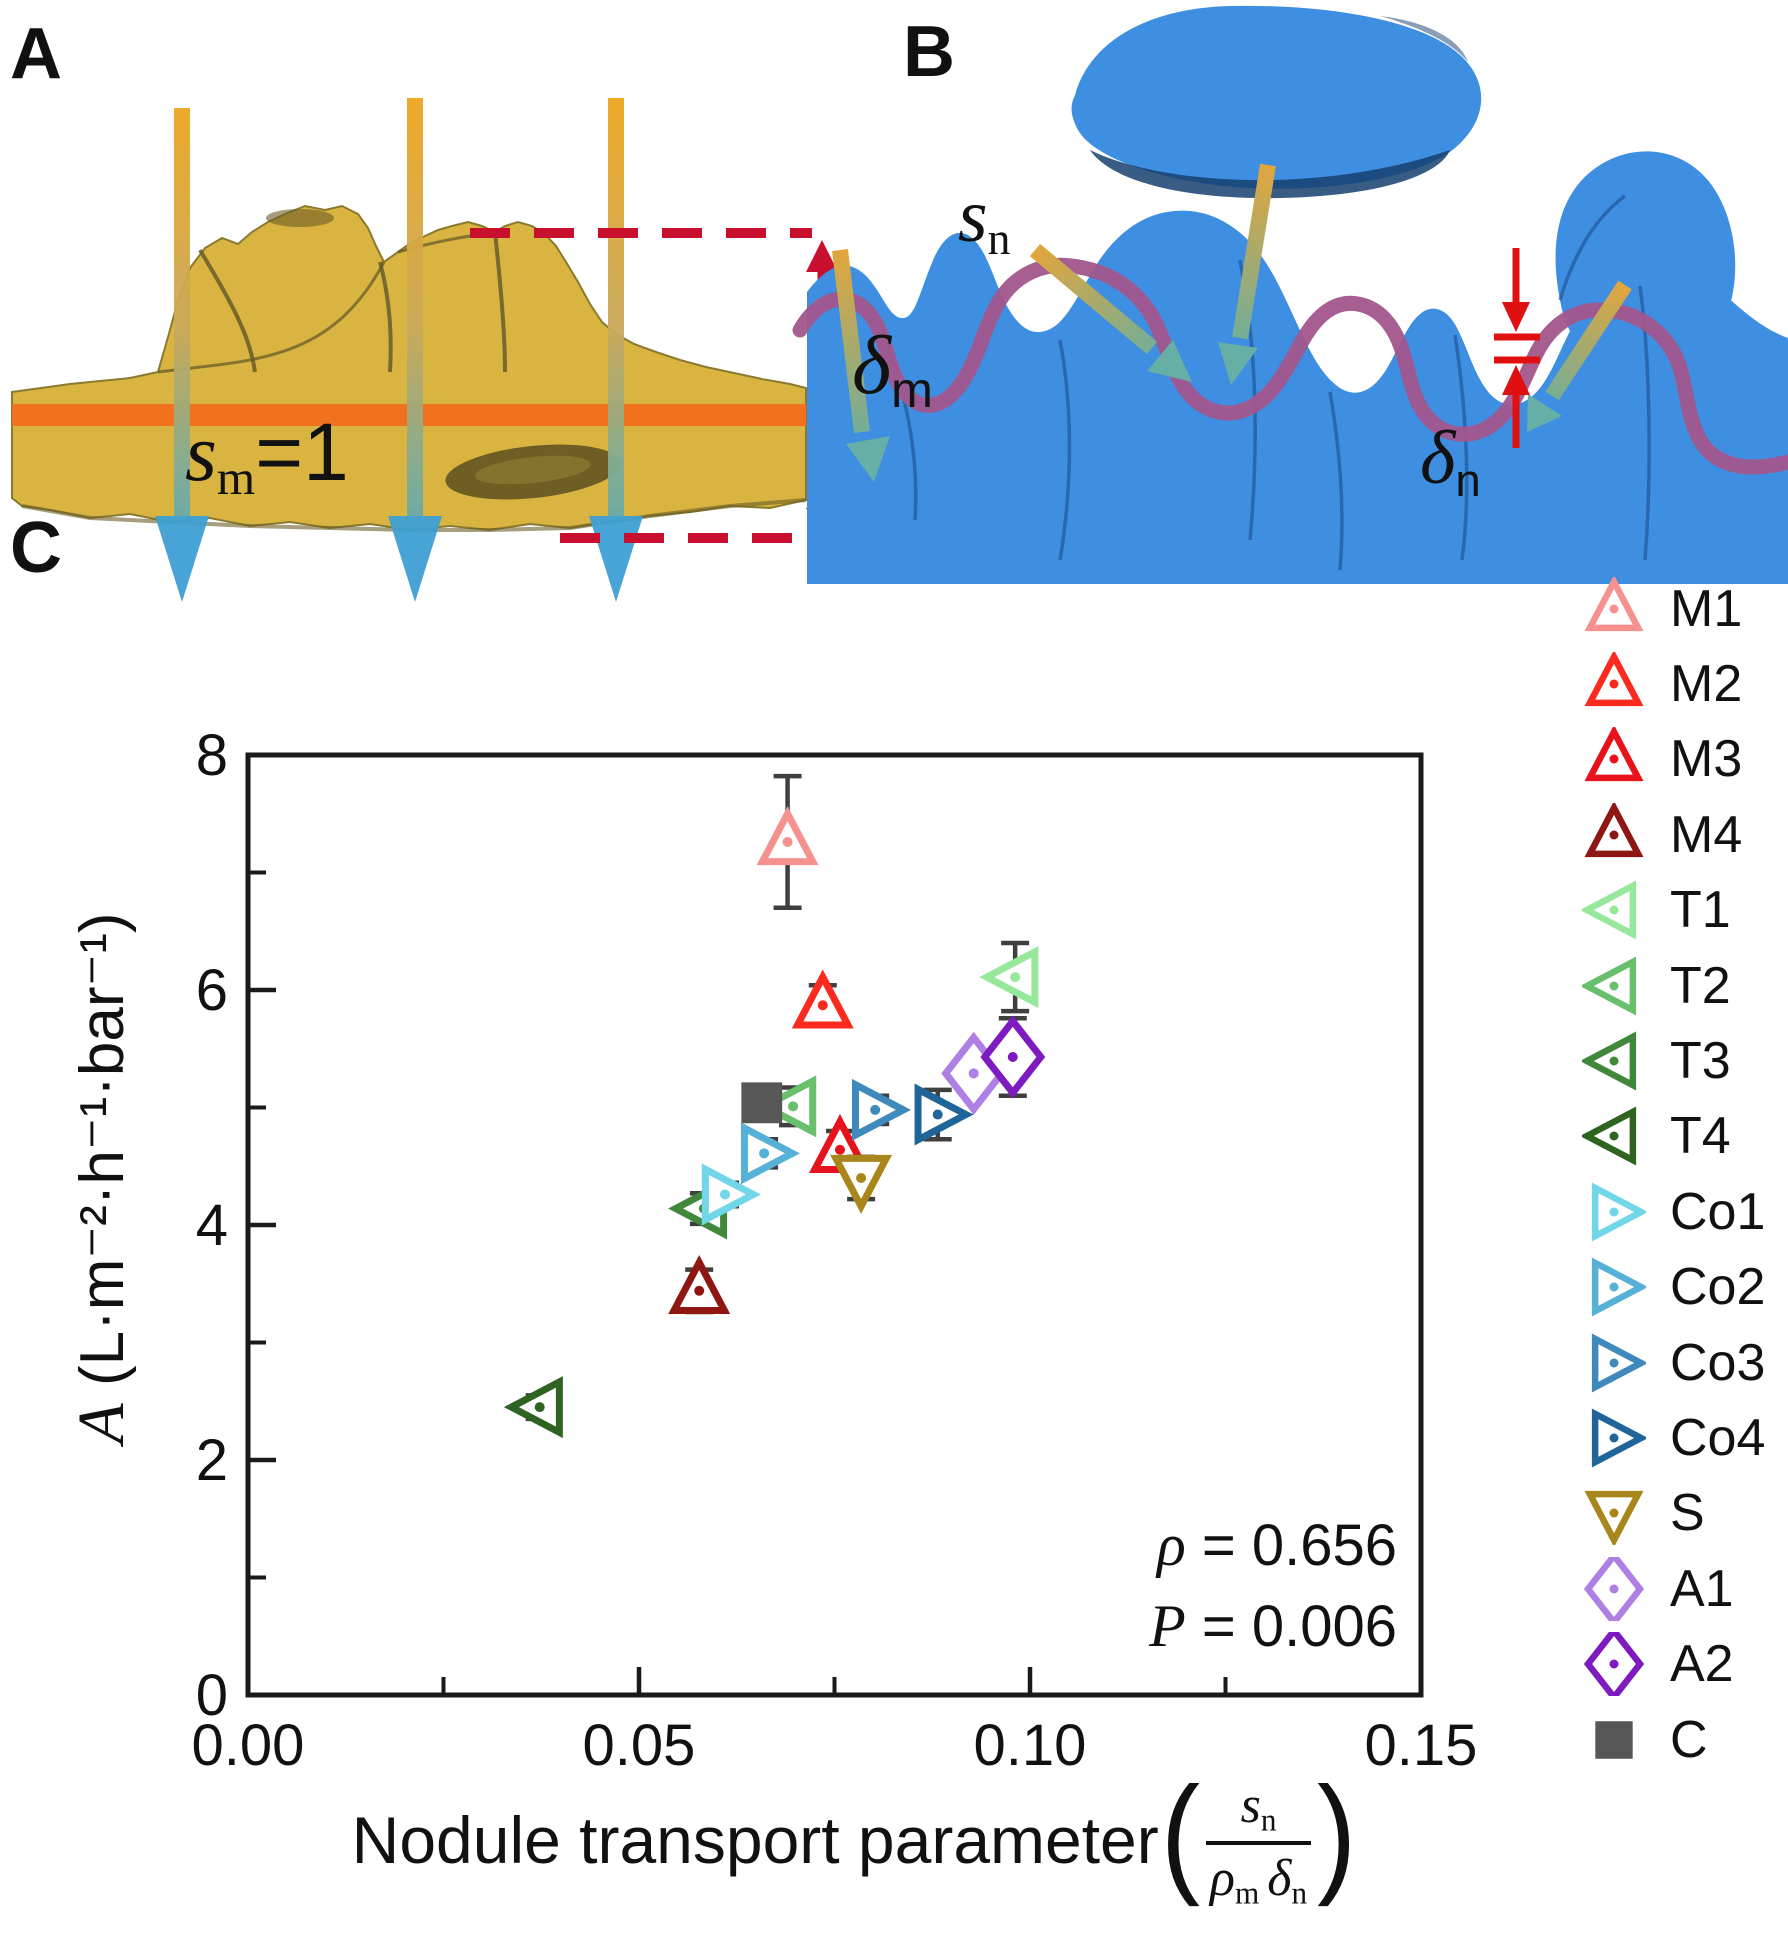 Image resolution: width=1788 pixels, height=1939 pixels. Describe the element at coordinates (1718, 1437) in the screenshot. I see `legend-label: Co4` at that location.